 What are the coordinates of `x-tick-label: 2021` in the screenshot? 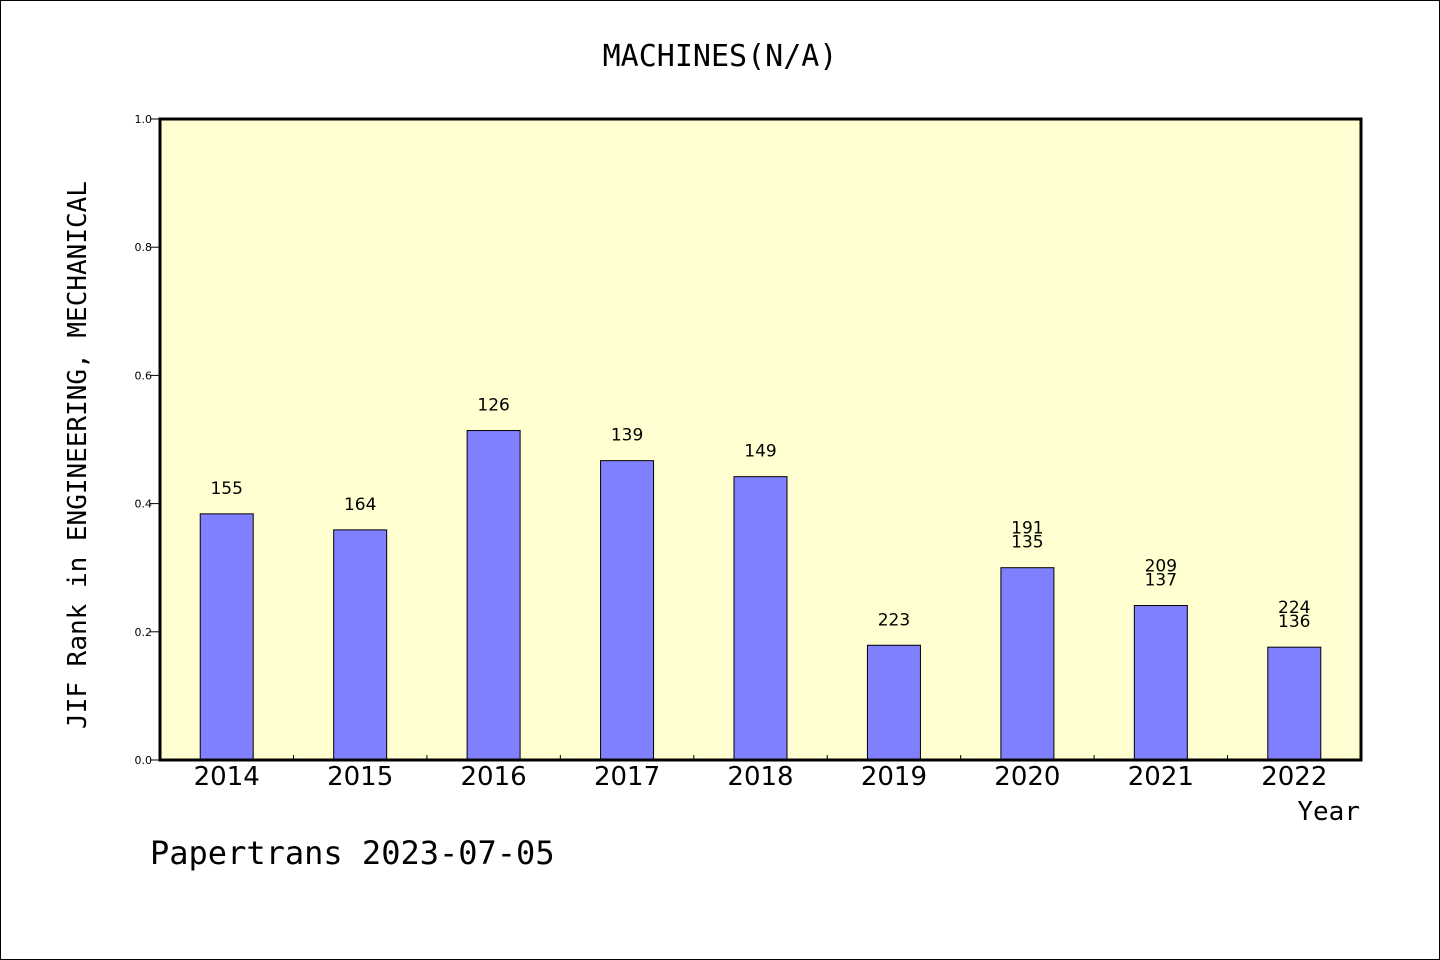 It's located at (1161, 777).